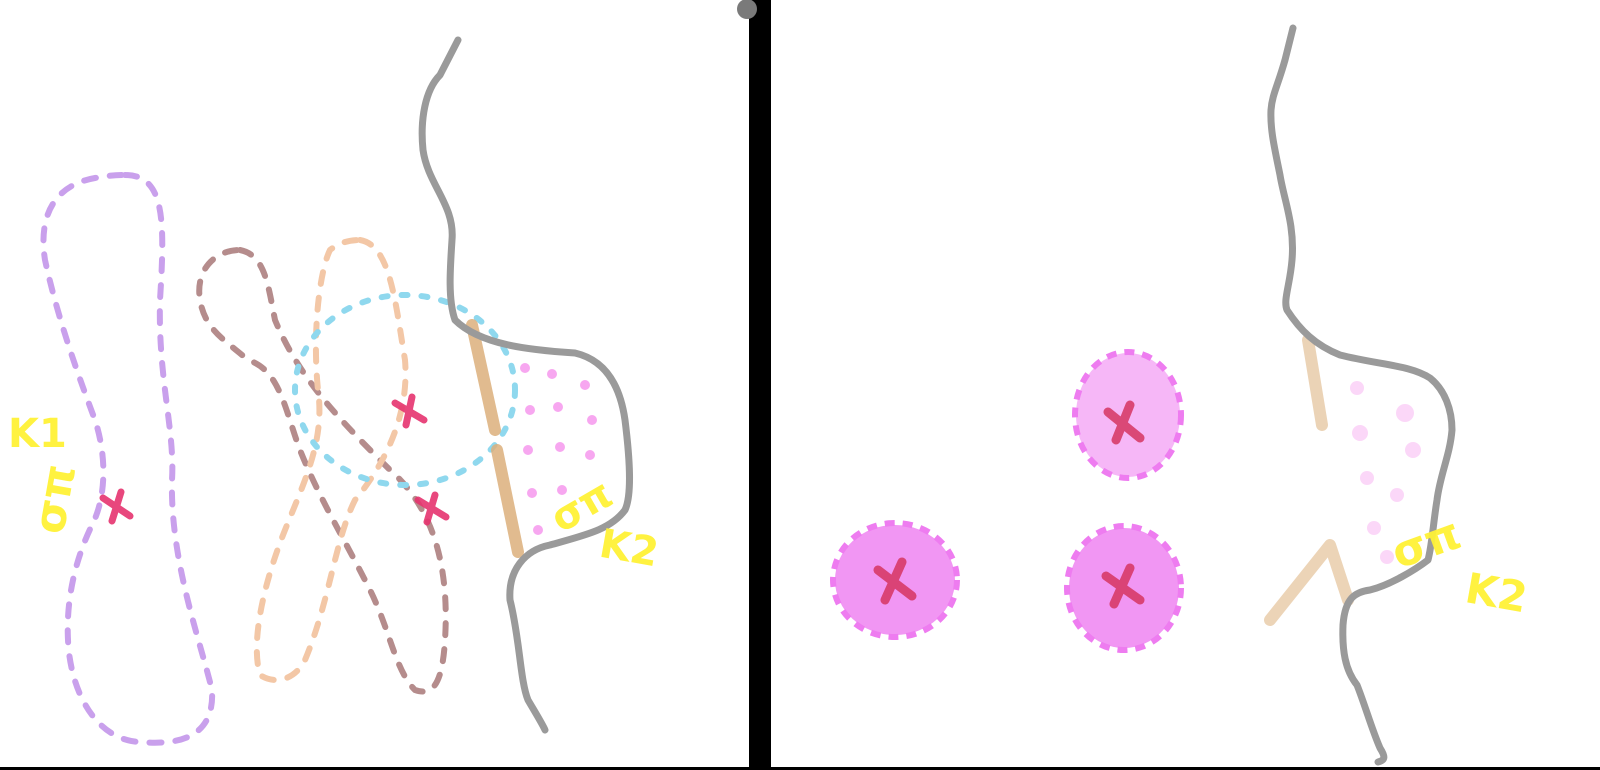  Describe the element at coordinates (747, 9) in the screenshot. I see `divider-handle` at that location.